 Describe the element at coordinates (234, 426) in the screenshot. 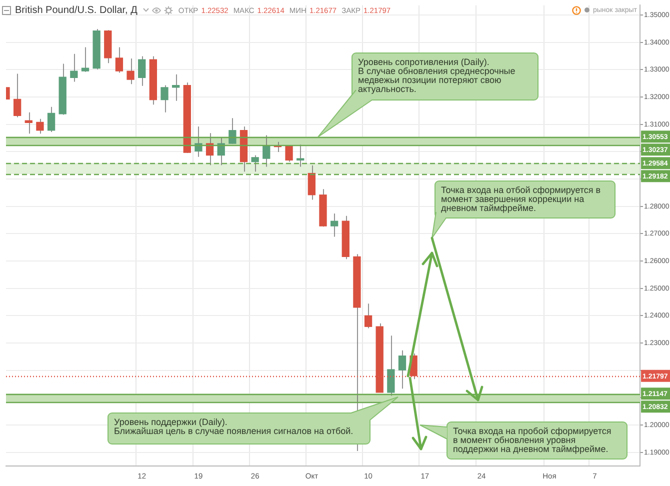

I see `annotation: Уровень поддержки (Daily). Ближайшая цель в случае появления сигналов на отбой.` at that location.